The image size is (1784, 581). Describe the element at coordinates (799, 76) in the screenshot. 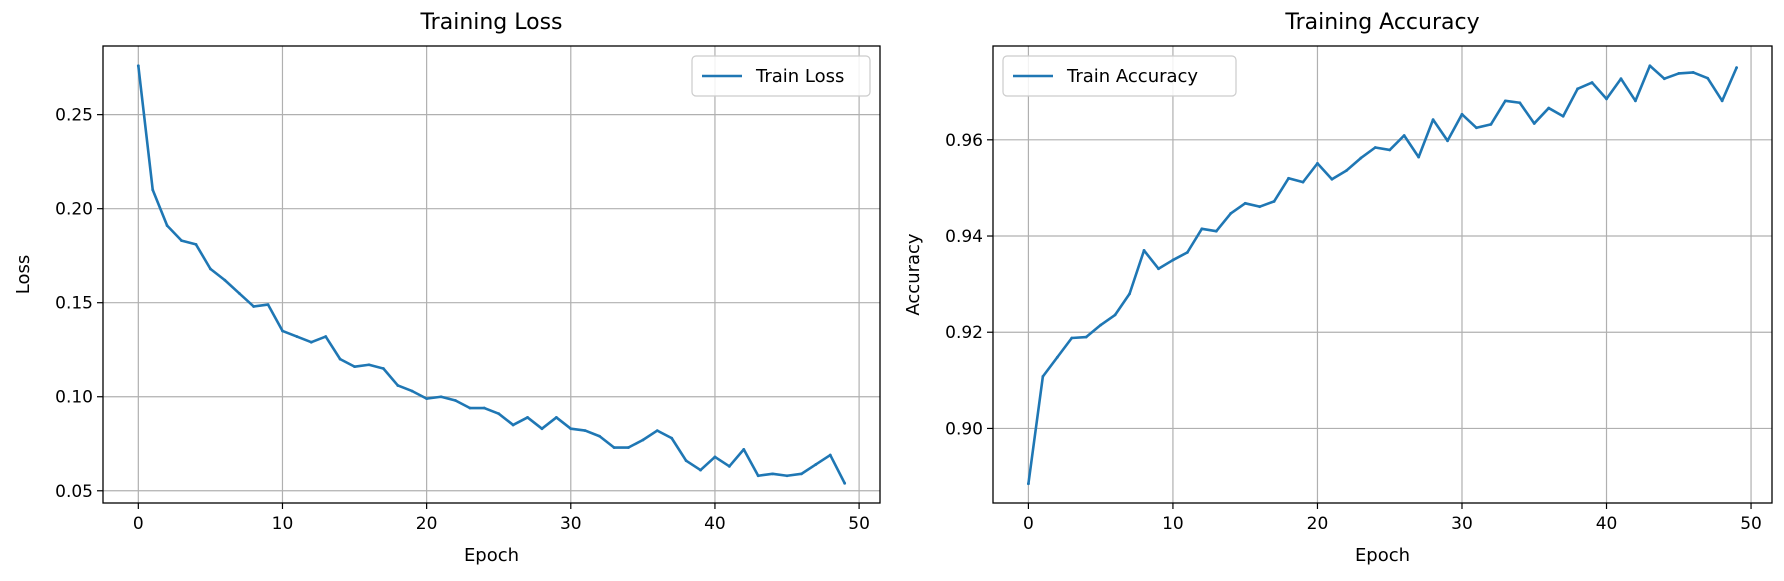

I see `legend-label: Train Loss` at that location.